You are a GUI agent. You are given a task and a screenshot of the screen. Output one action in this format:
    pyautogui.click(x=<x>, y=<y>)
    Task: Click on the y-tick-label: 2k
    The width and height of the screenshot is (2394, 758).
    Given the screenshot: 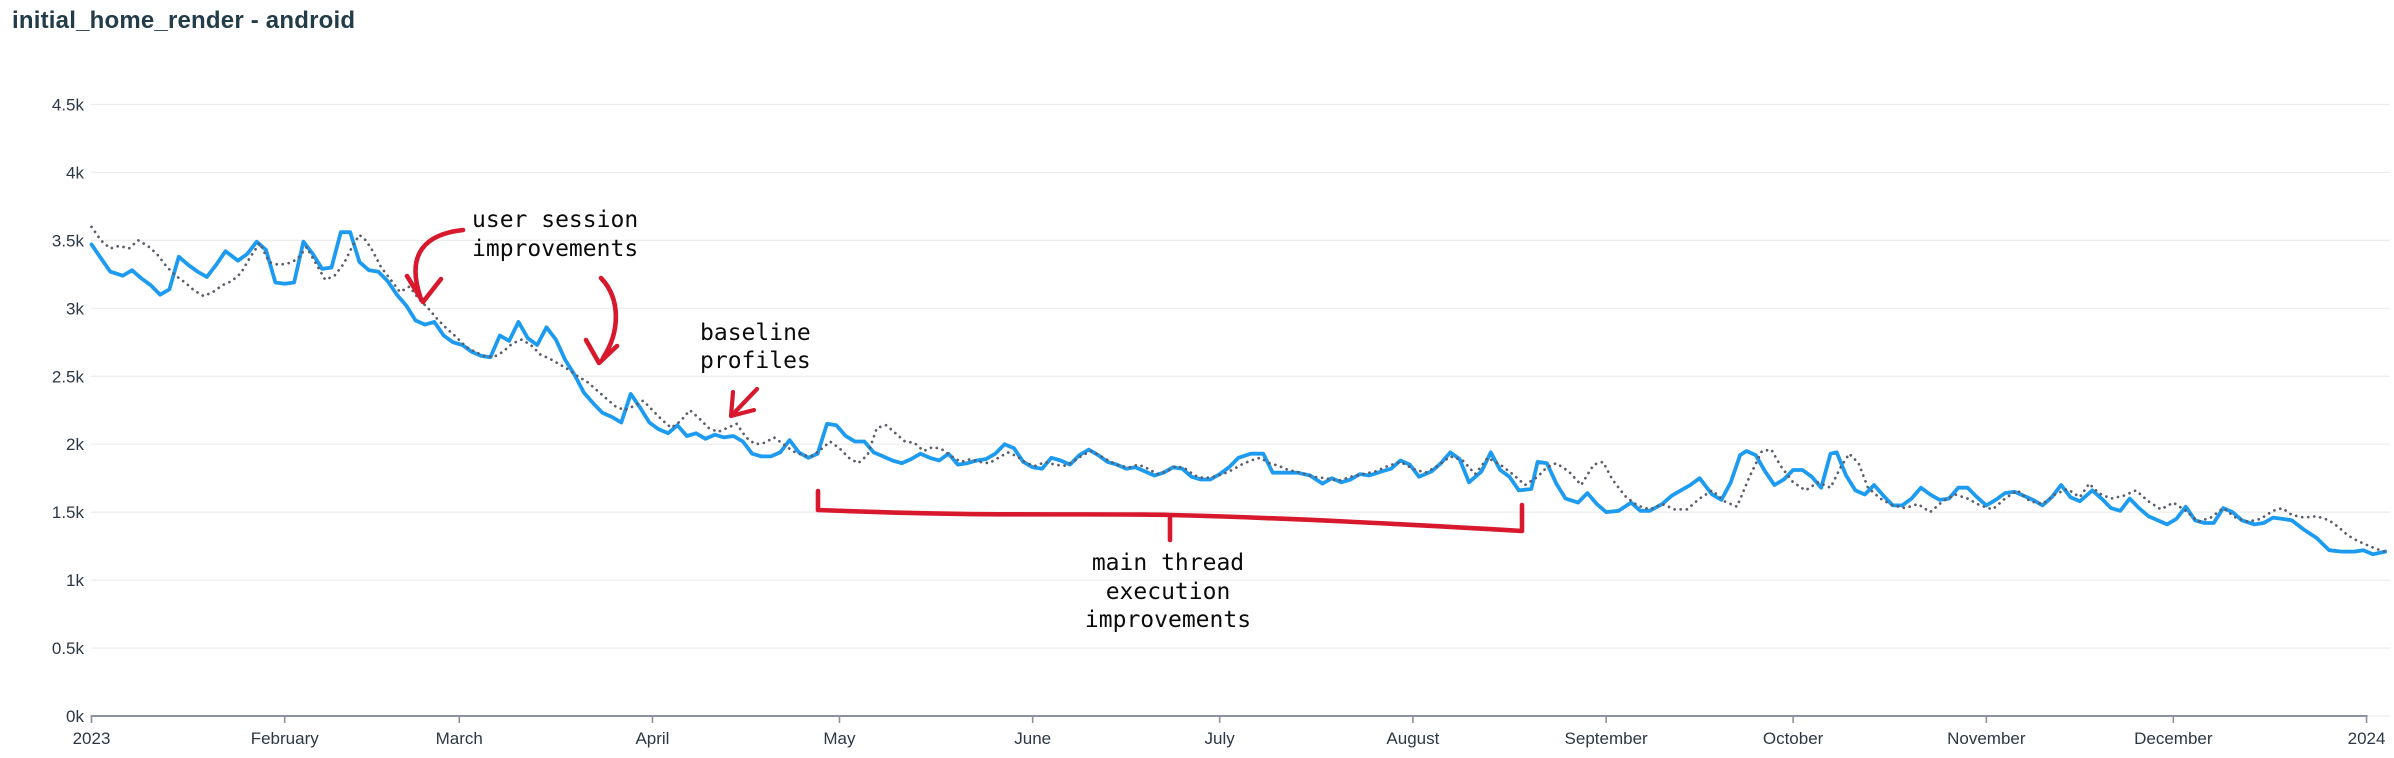 What is the action you would take?
    pyautogui.click(x=75, y=444)
    